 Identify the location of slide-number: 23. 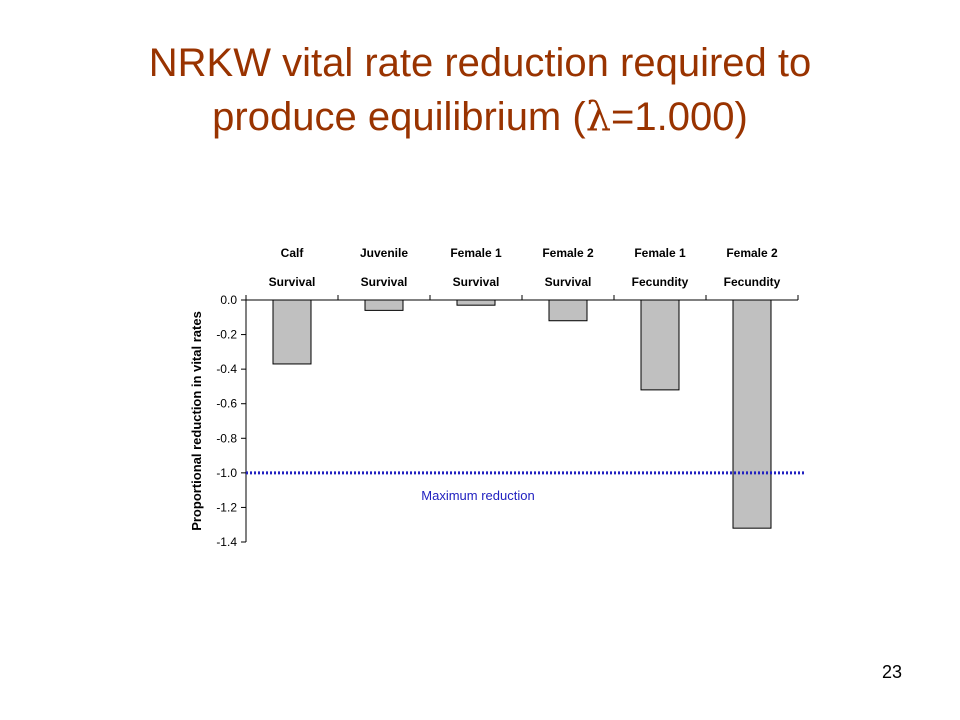
(891, 672).